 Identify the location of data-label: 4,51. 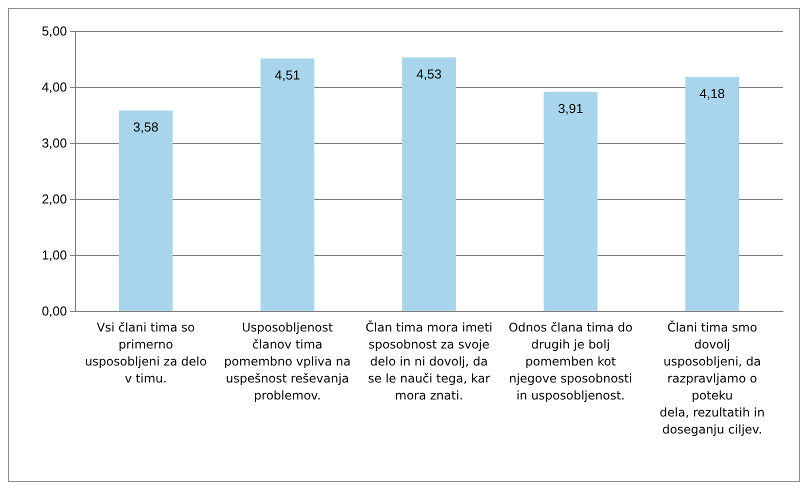
(287, 74).